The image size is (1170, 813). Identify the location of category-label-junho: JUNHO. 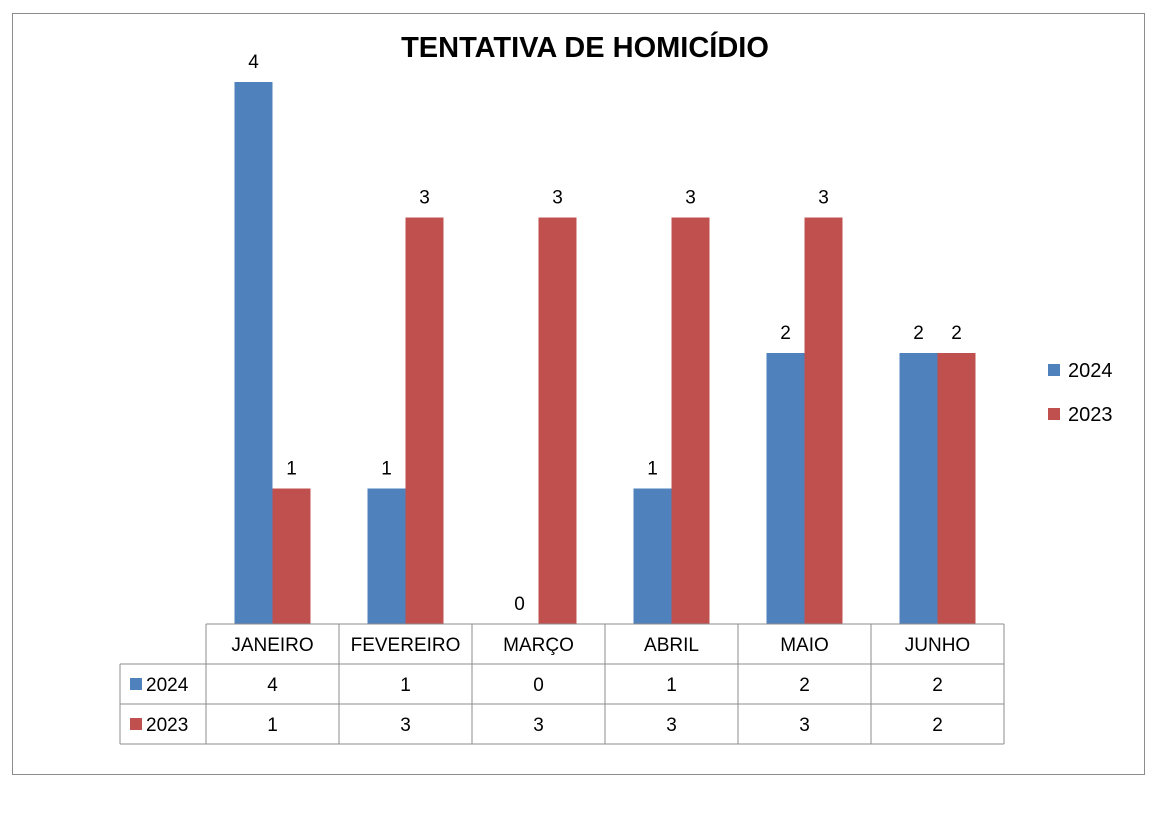
(937, 645).